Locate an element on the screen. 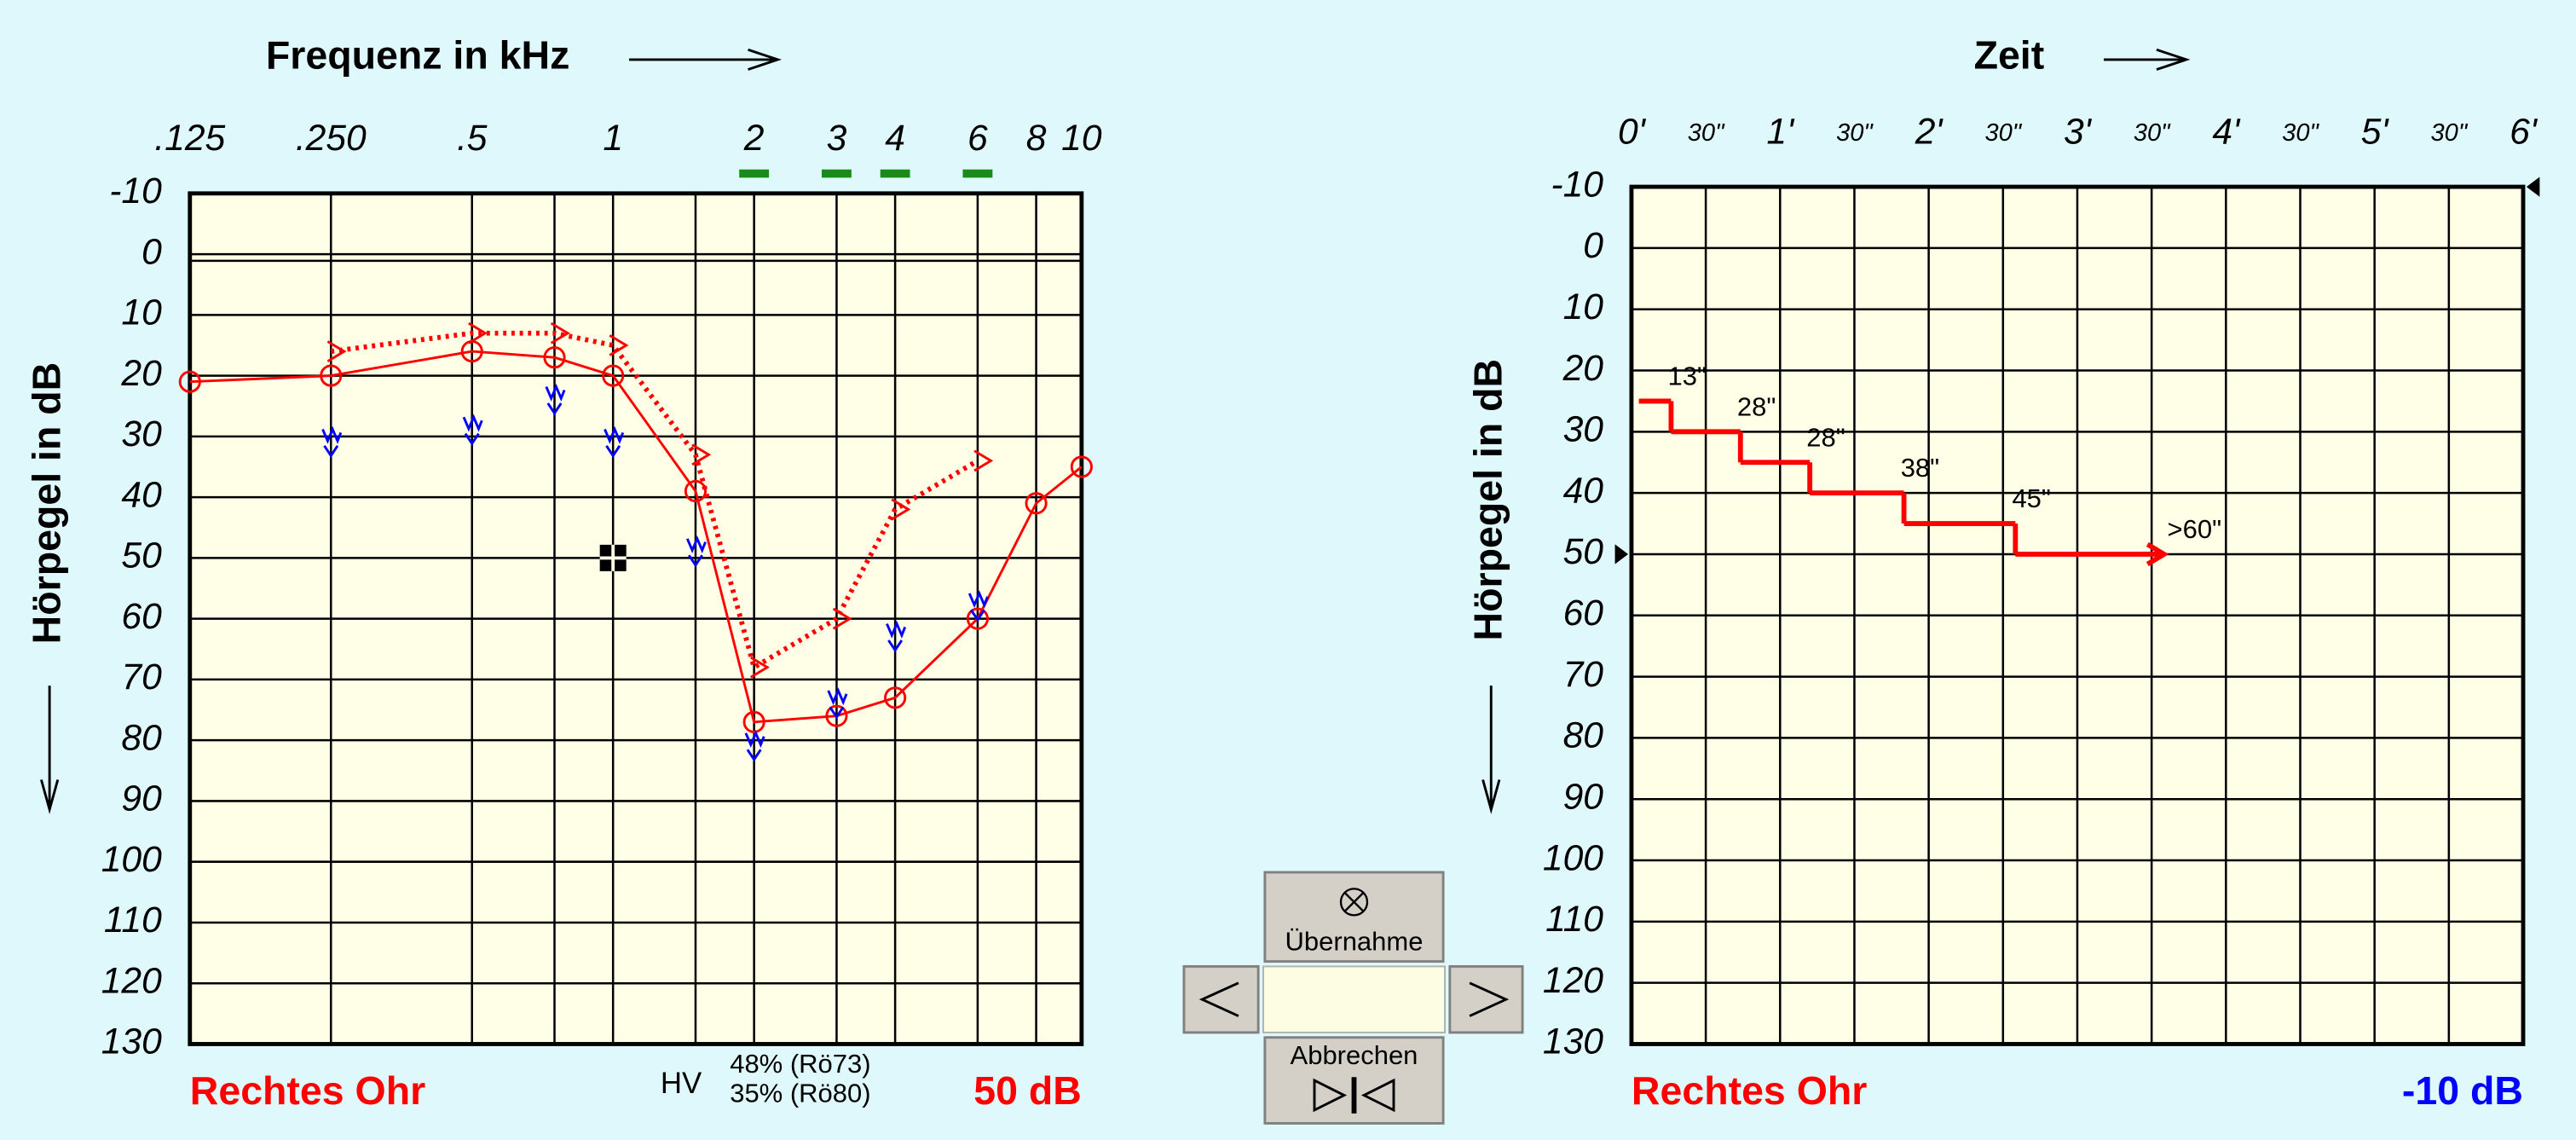 The image size is (2576, 1140). x-tick-label: 1' is located at coordinates (1780, 131).